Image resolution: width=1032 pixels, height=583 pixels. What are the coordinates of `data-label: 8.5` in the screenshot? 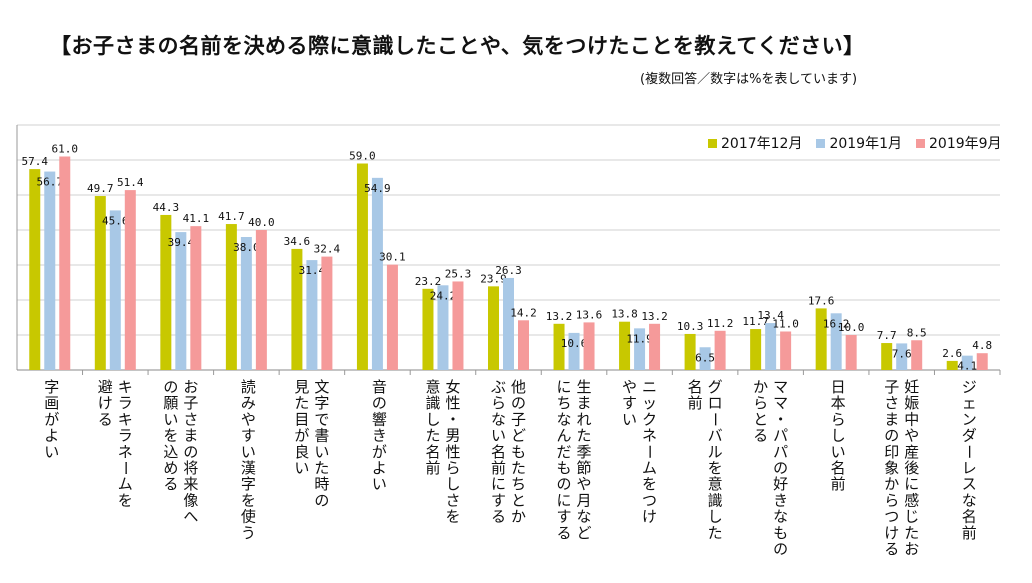 It's located at (917, 332).